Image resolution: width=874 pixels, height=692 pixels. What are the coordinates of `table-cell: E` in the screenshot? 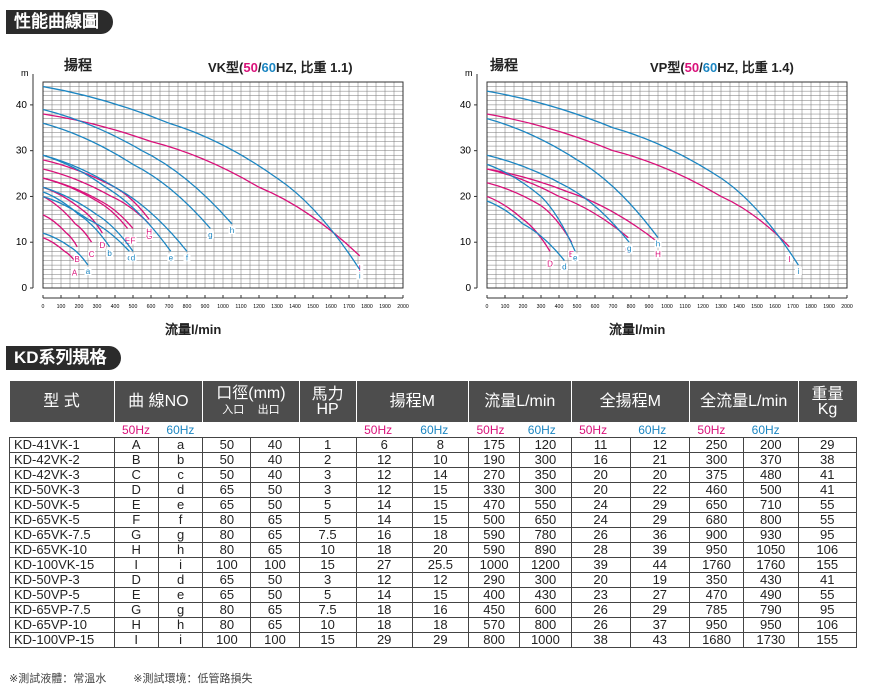 It's located at (136, 595).